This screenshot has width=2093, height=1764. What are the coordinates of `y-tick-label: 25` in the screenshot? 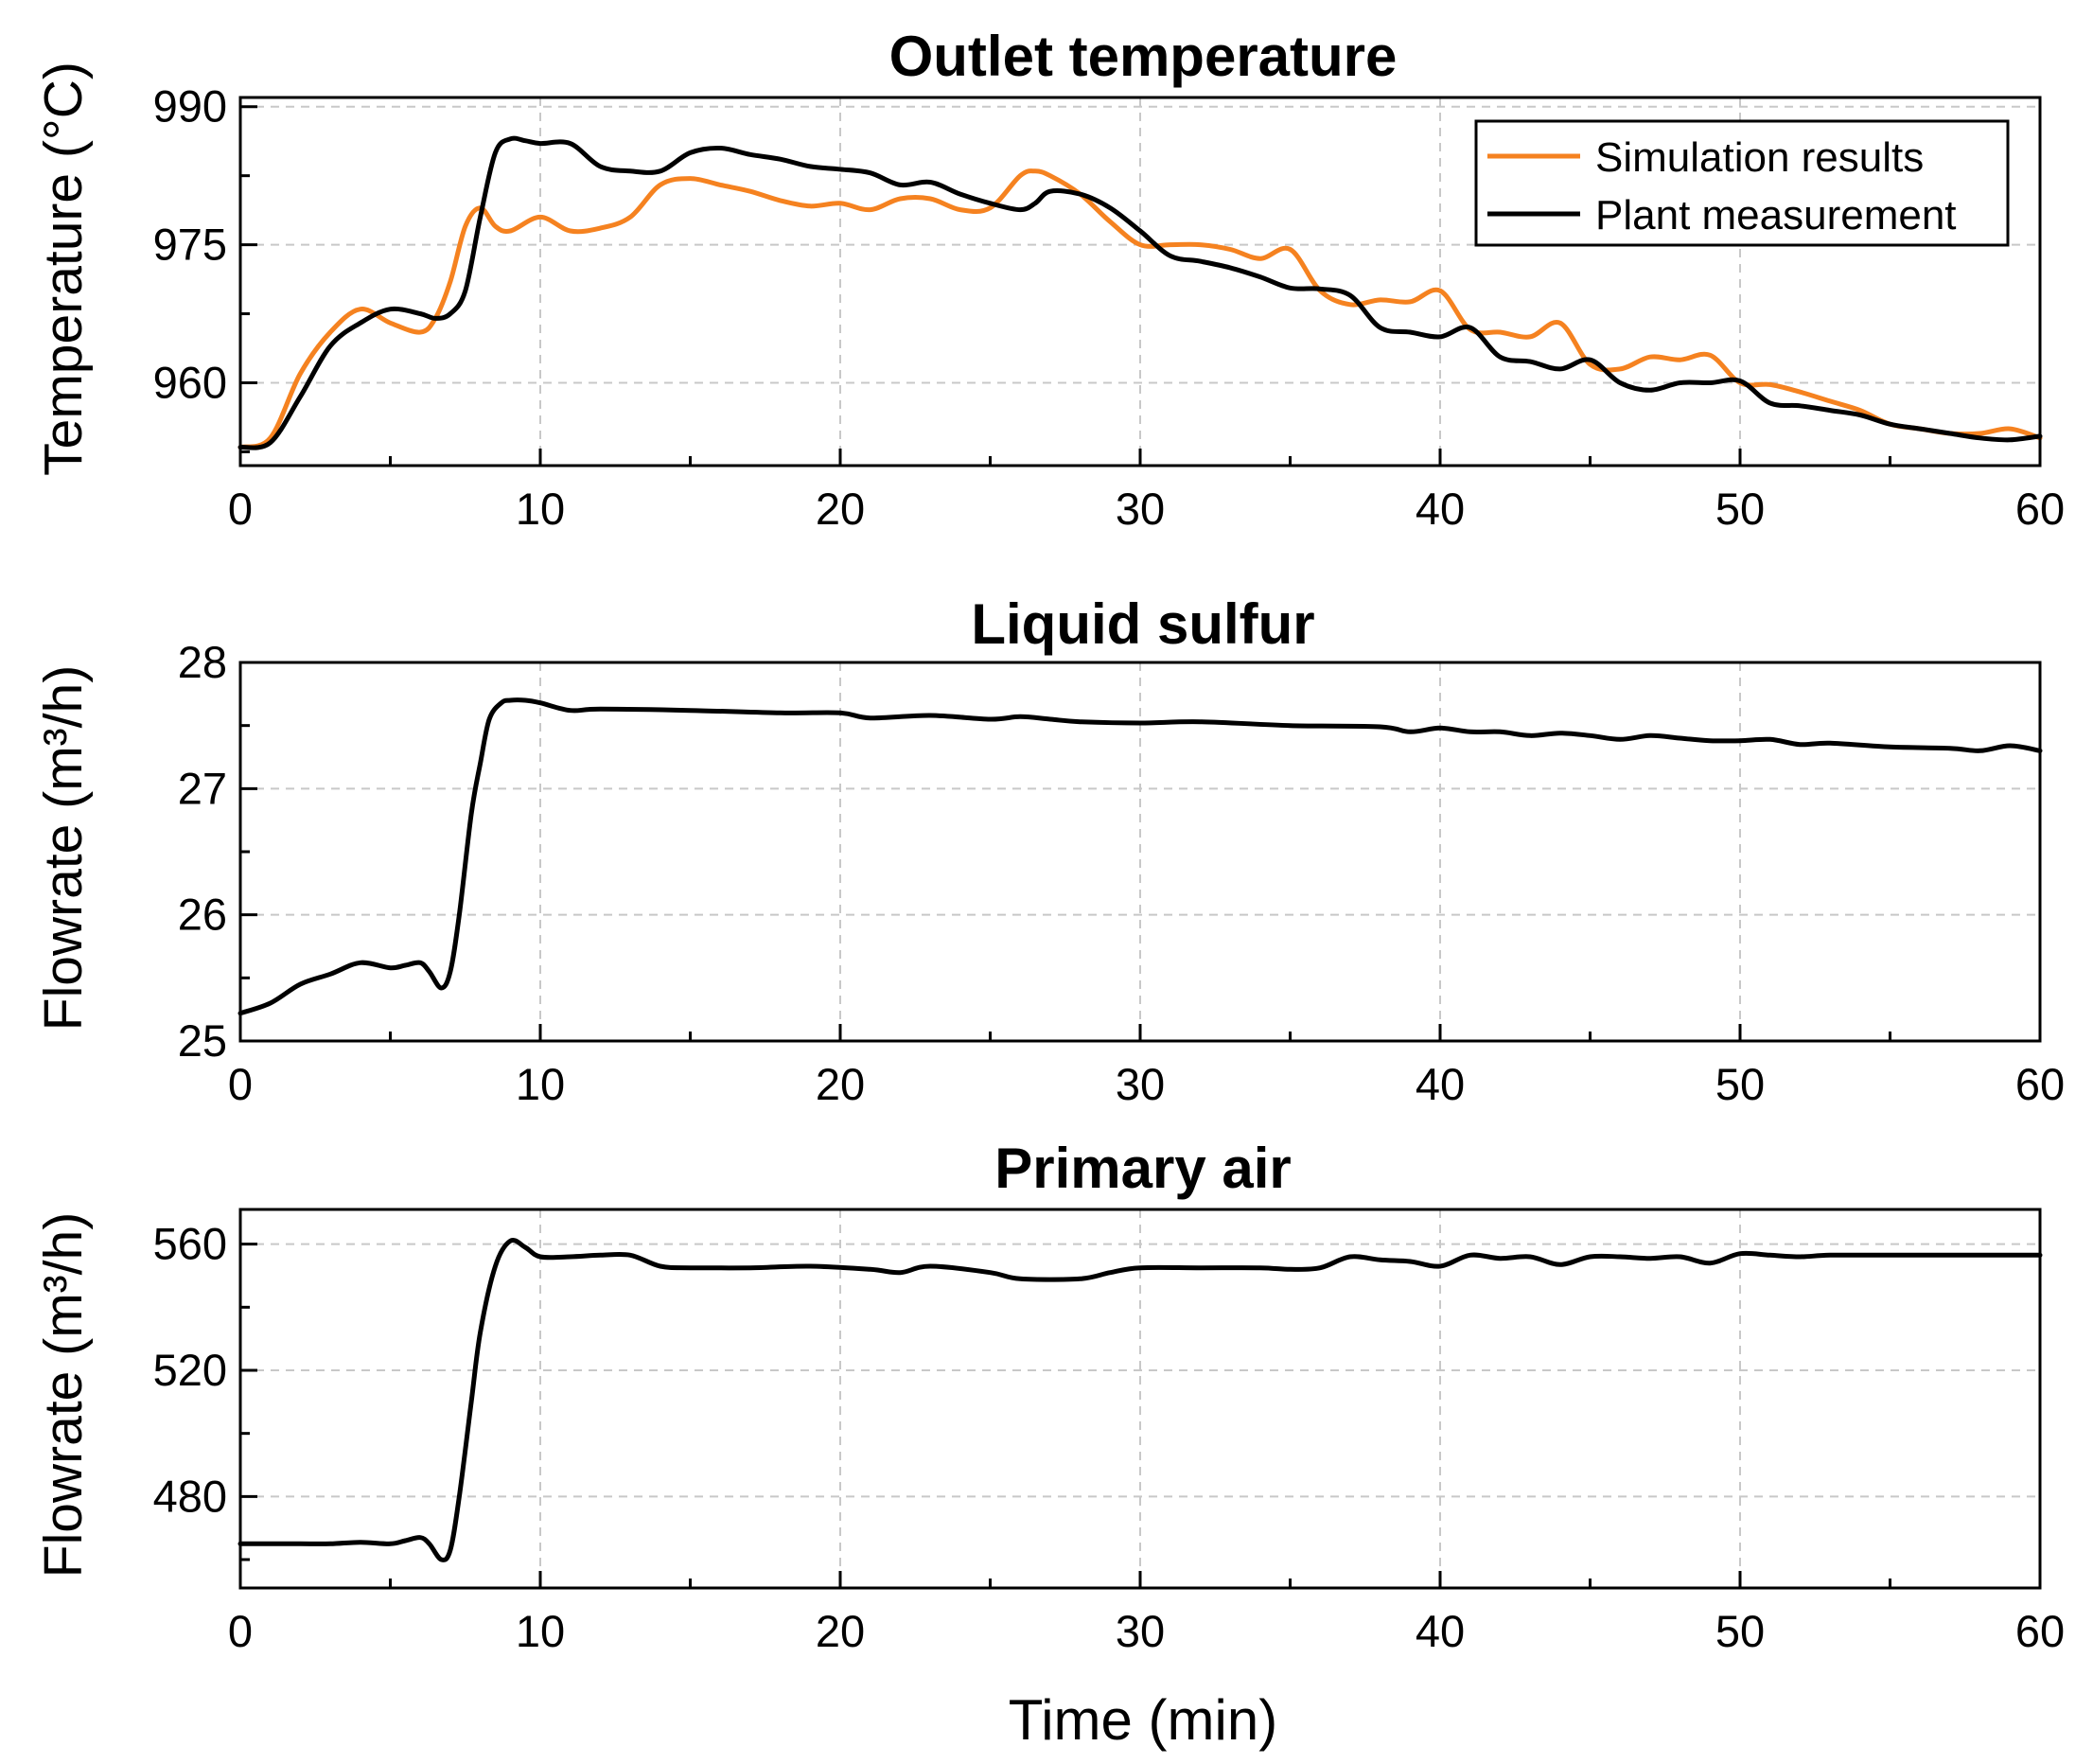 It's located at (202, 1040).